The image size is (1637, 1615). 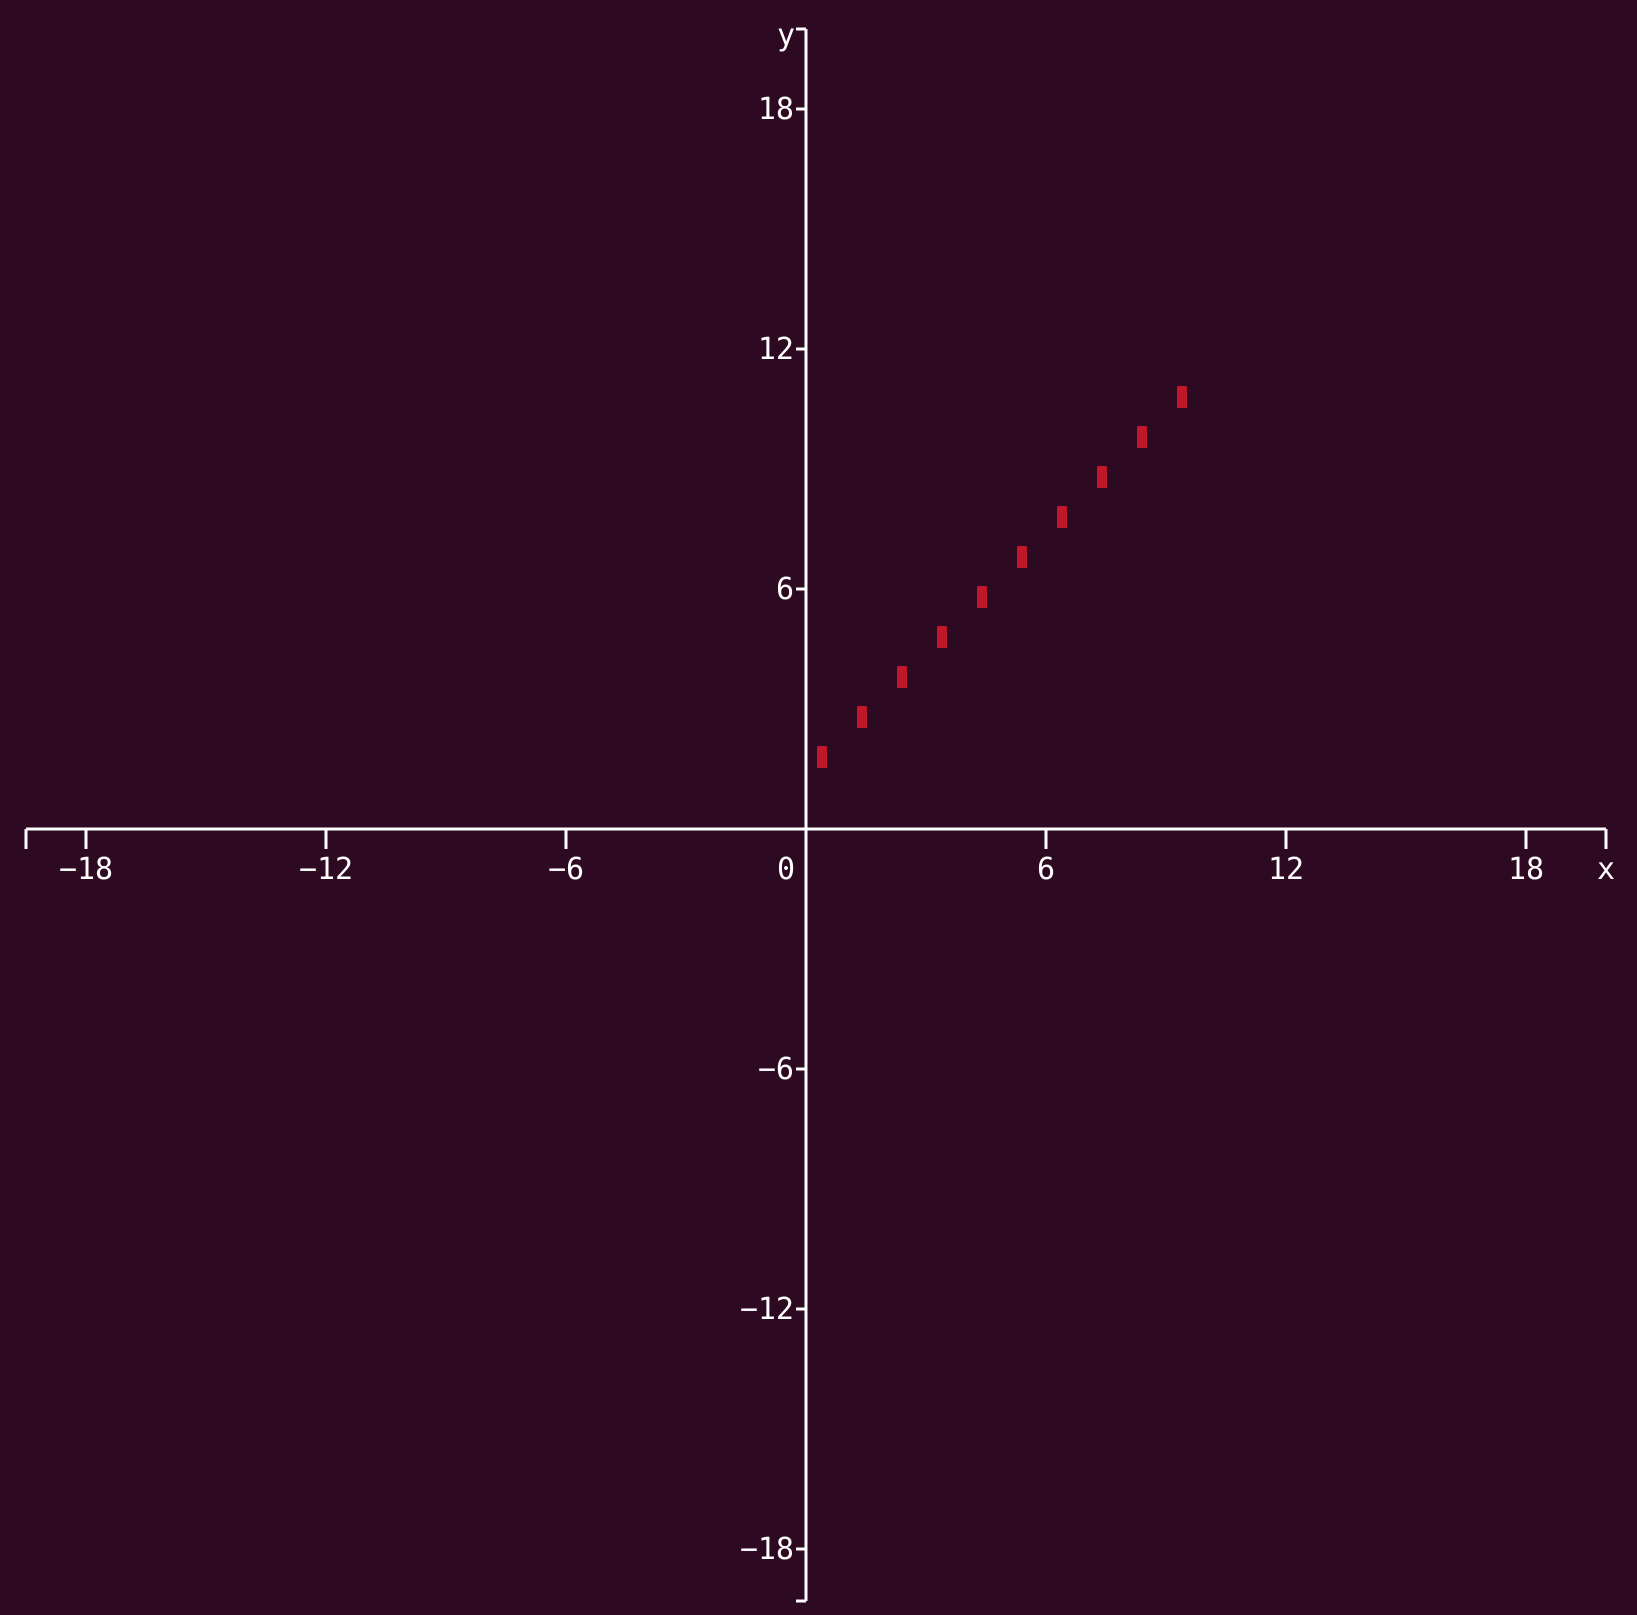 I want to click on y-tick-label: −6, so click(x=776, y=1069).